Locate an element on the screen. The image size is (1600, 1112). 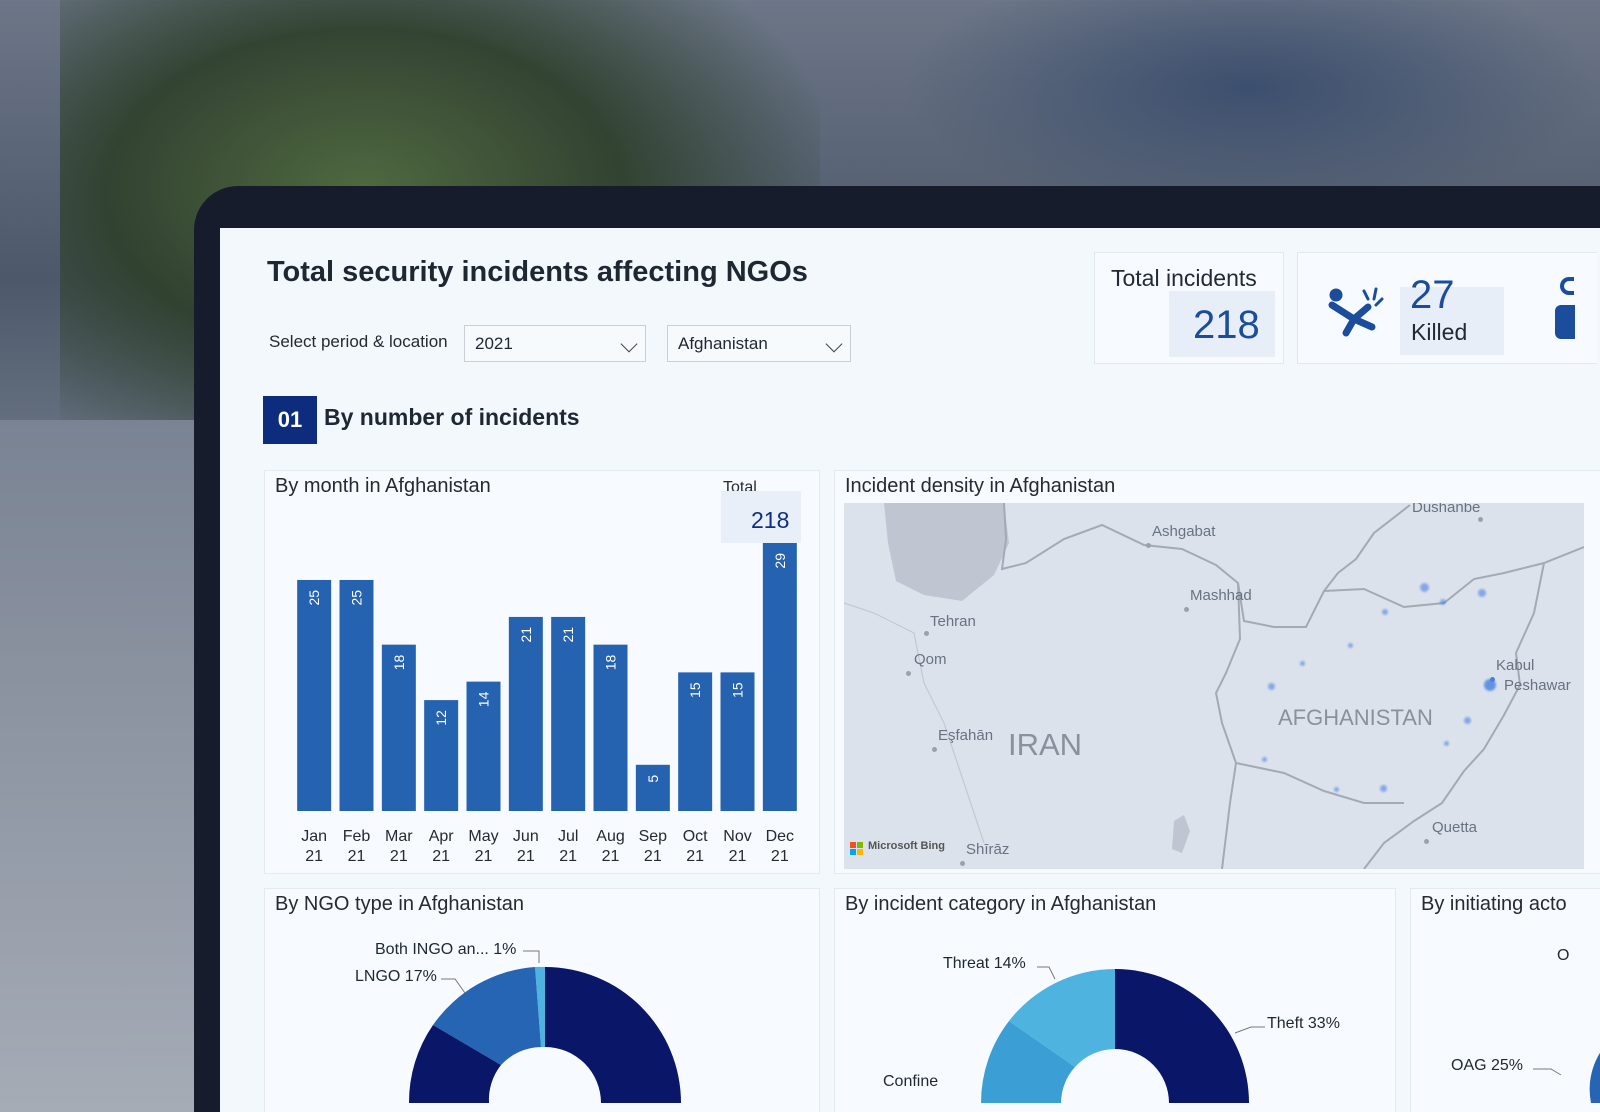
microsoft-logo-icon is located at coordinates (856, 848).